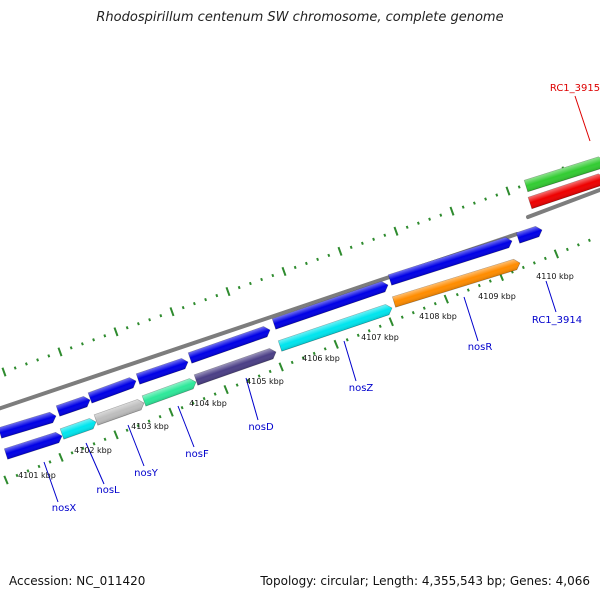  I want to click on gene-label-nosl: nosL, so click(108, 490).